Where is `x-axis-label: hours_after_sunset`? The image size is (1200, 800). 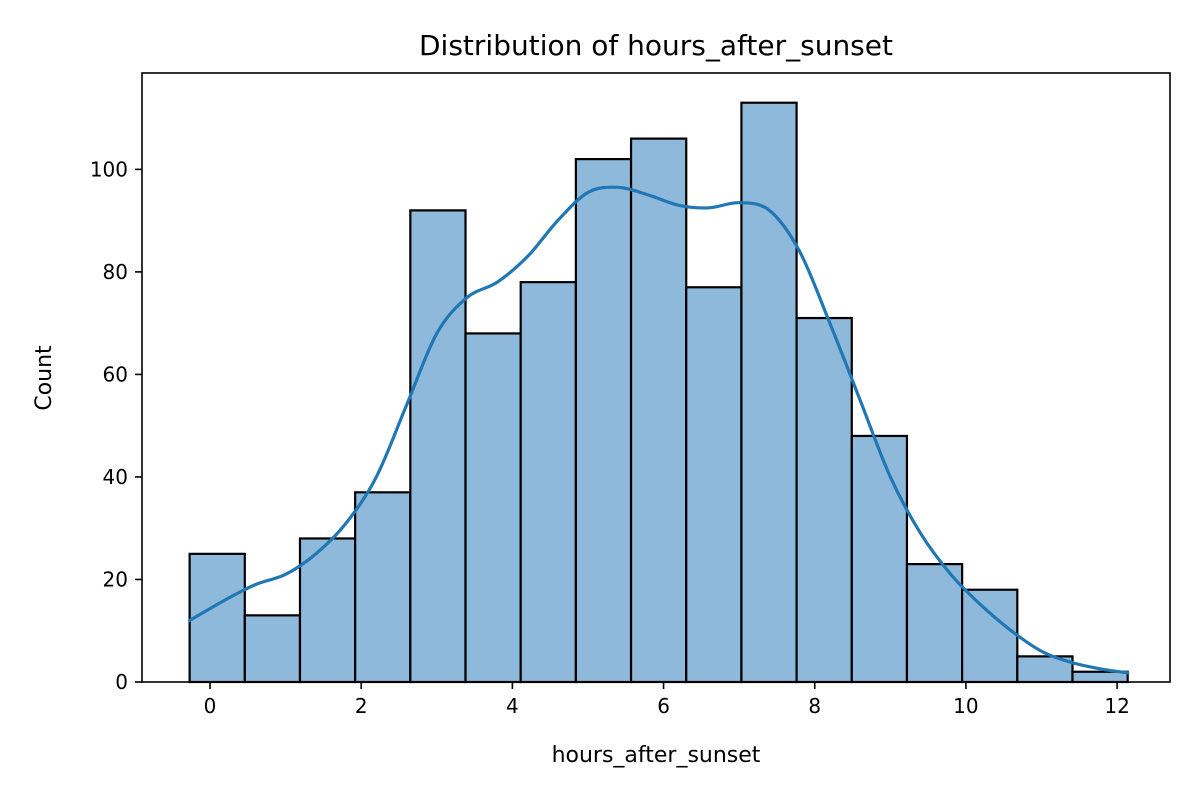 x-axis-label: hours_after_sunset is located at coordinates (656, 755).